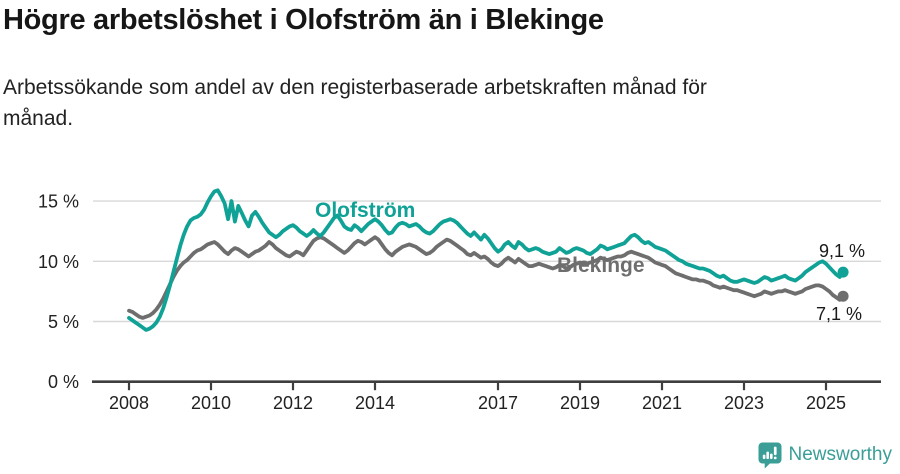  I want to click on footer: Newsworthy, so click(825, 455).